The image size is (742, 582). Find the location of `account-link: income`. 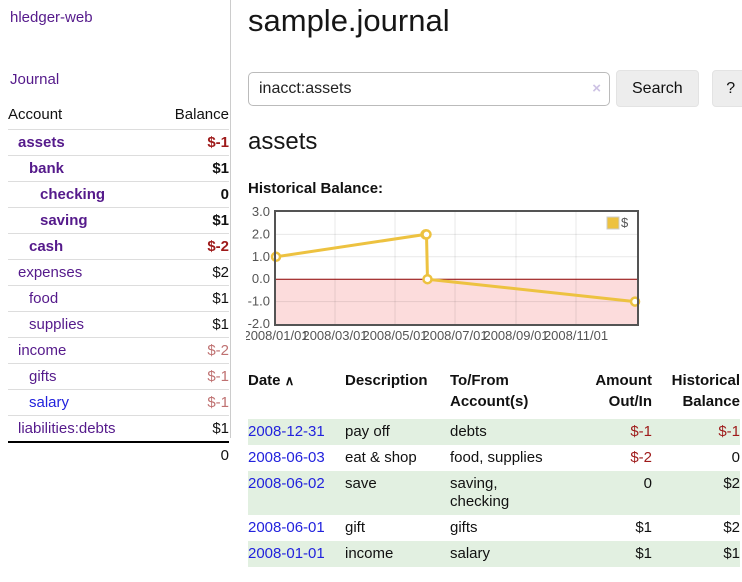

account-link: income is located at coordinates (42, 350).